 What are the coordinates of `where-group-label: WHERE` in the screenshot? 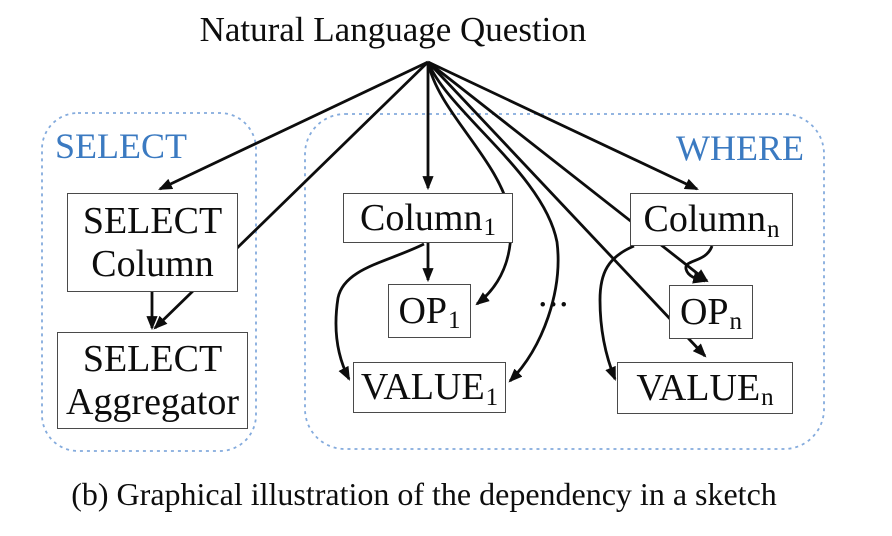 It's located at (740, 148).